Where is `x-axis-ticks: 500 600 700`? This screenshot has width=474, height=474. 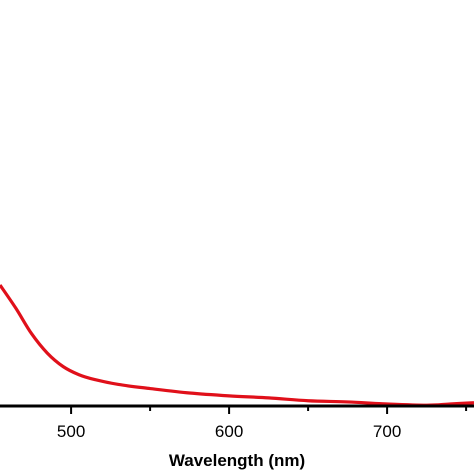 x-axis-ticks: 500 600 700 is located at coordinates (262, 423).